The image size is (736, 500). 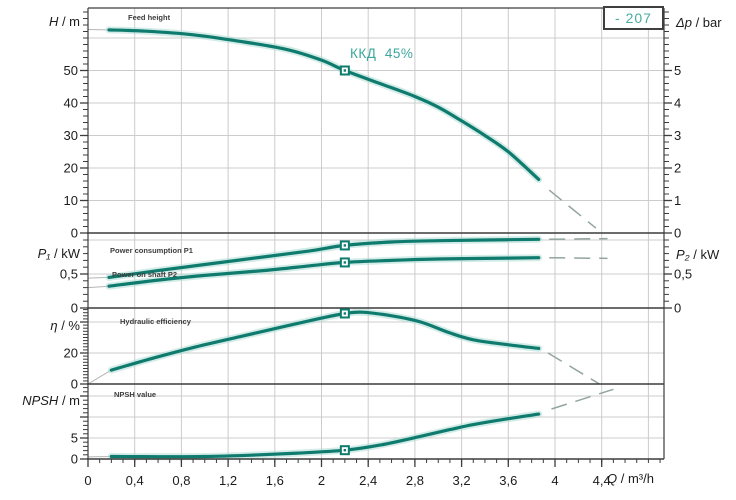 What do you see at coordinates (677, 135) in the screenshot?
I see `tick-label: 3` at bounding box center [677, 135].